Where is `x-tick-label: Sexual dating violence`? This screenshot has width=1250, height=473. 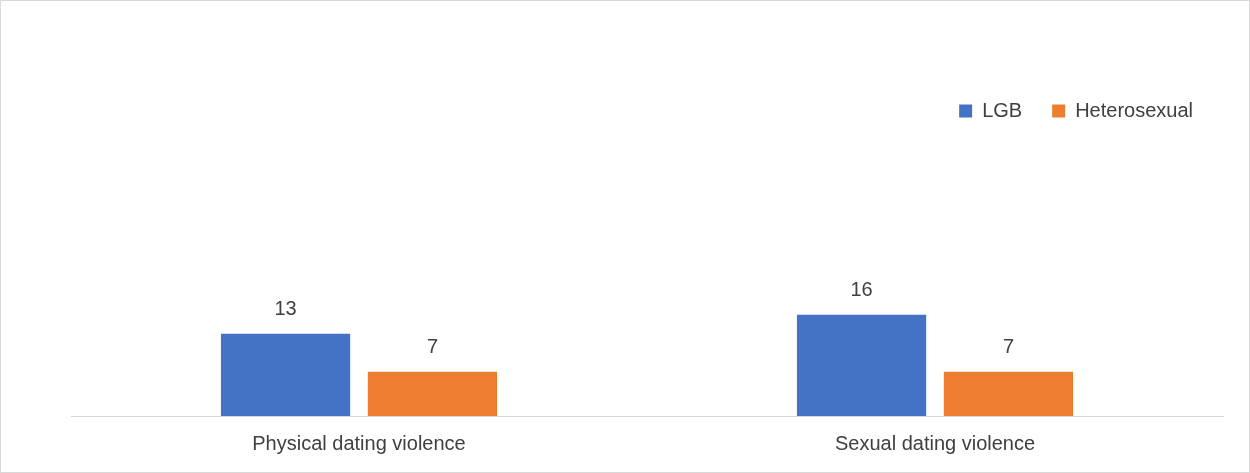
x-tick-label: Sexual dating violence is located at coordinates (935, 442).